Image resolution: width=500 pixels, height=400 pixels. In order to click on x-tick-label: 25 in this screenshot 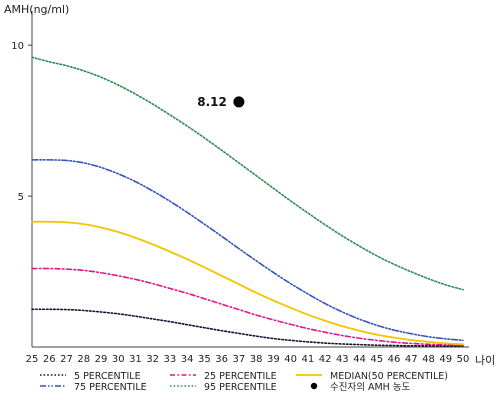, I will do `click(32, 359)`.